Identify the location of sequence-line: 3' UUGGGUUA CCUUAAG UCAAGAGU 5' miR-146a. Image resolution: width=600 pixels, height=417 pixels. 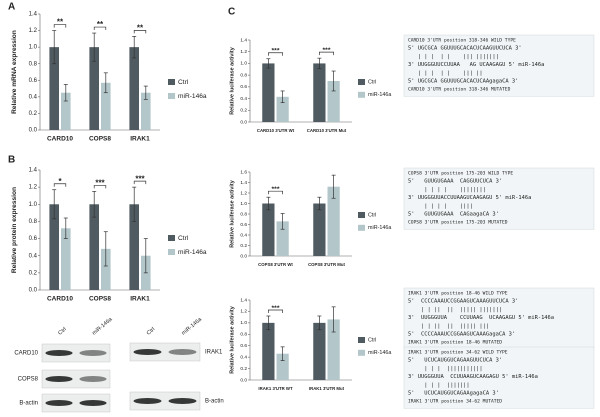
(481, 318).